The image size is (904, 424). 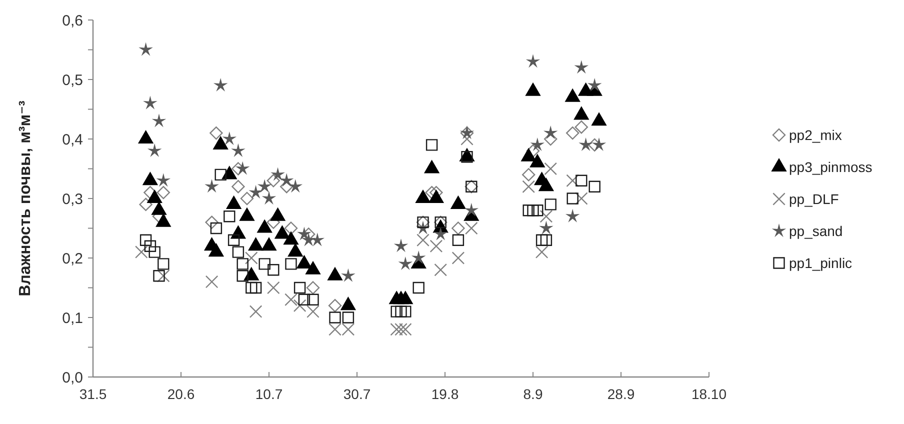 I want to click on x-tick-label: 19.8, so click(x=445, y=394).